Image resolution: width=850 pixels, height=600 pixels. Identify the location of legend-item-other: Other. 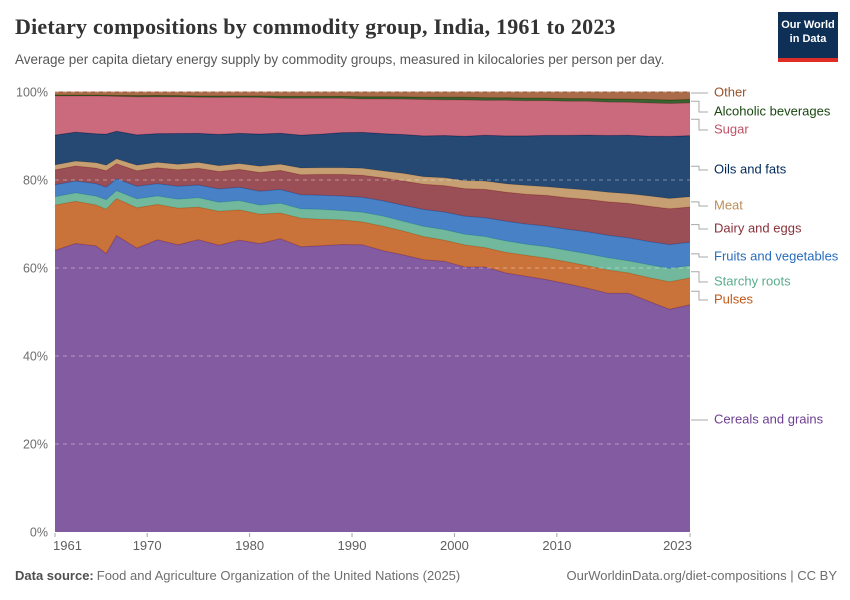
(730, 92).